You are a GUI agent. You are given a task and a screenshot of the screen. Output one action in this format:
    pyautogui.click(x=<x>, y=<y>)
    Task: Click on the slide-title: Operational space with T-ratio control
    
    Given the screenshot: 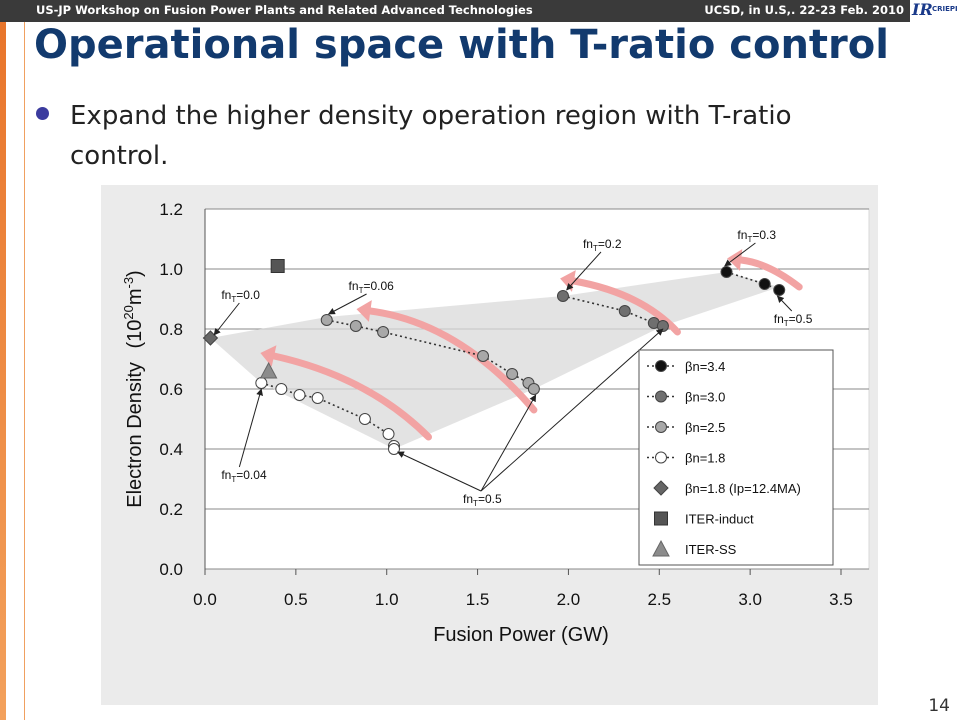 What is the action you would take?
    pyautogui.click(x=461, y=45)
    